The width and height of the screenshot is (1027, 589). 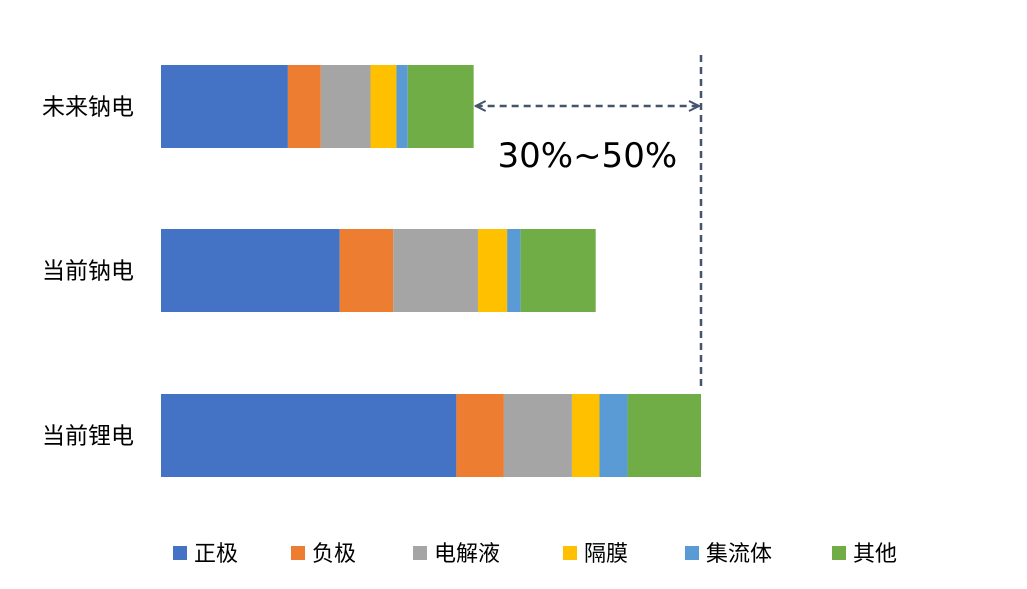 I want to click on legend-label: 隔膜, so click(x=606, y=554).